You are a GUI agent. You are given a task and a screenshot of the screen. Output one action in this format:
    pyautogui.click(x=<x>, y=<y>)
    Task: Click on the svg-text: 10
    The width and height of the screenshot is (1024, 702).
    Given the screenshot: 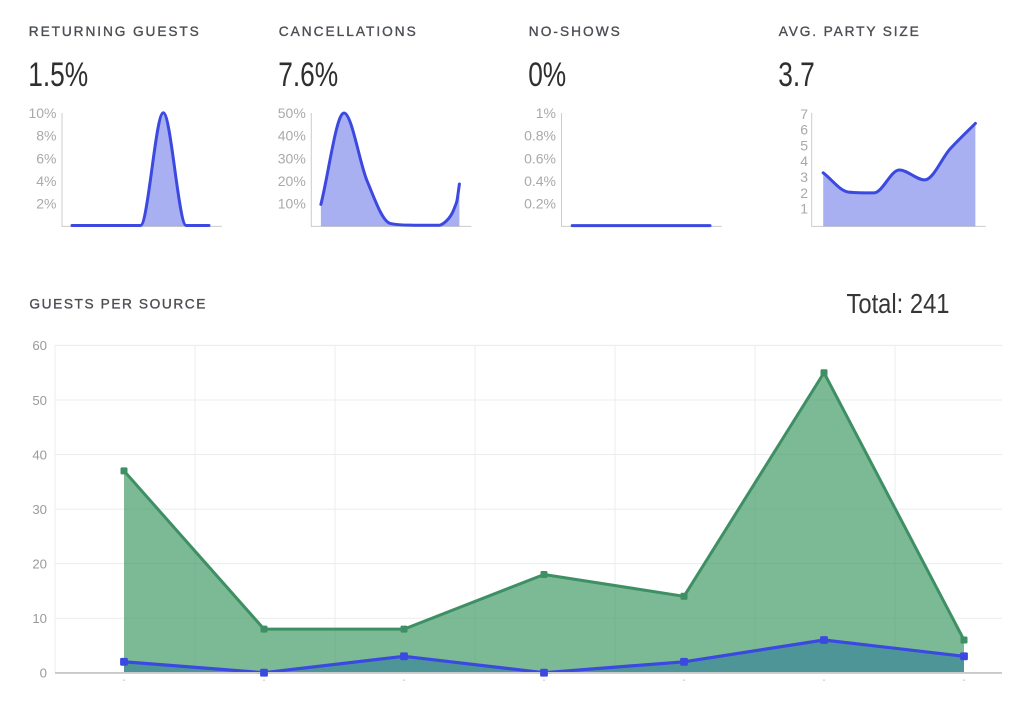 What is the action you would take?
    pyautogui.click(x=39, y=618)
    